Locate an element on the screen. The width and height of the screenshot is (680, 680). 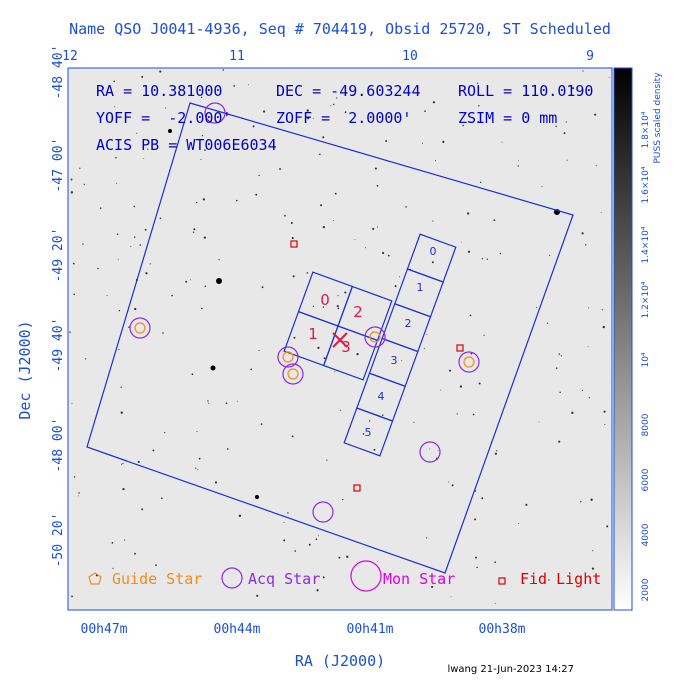
legend-mon-icon is located at coordinates (366, 576).